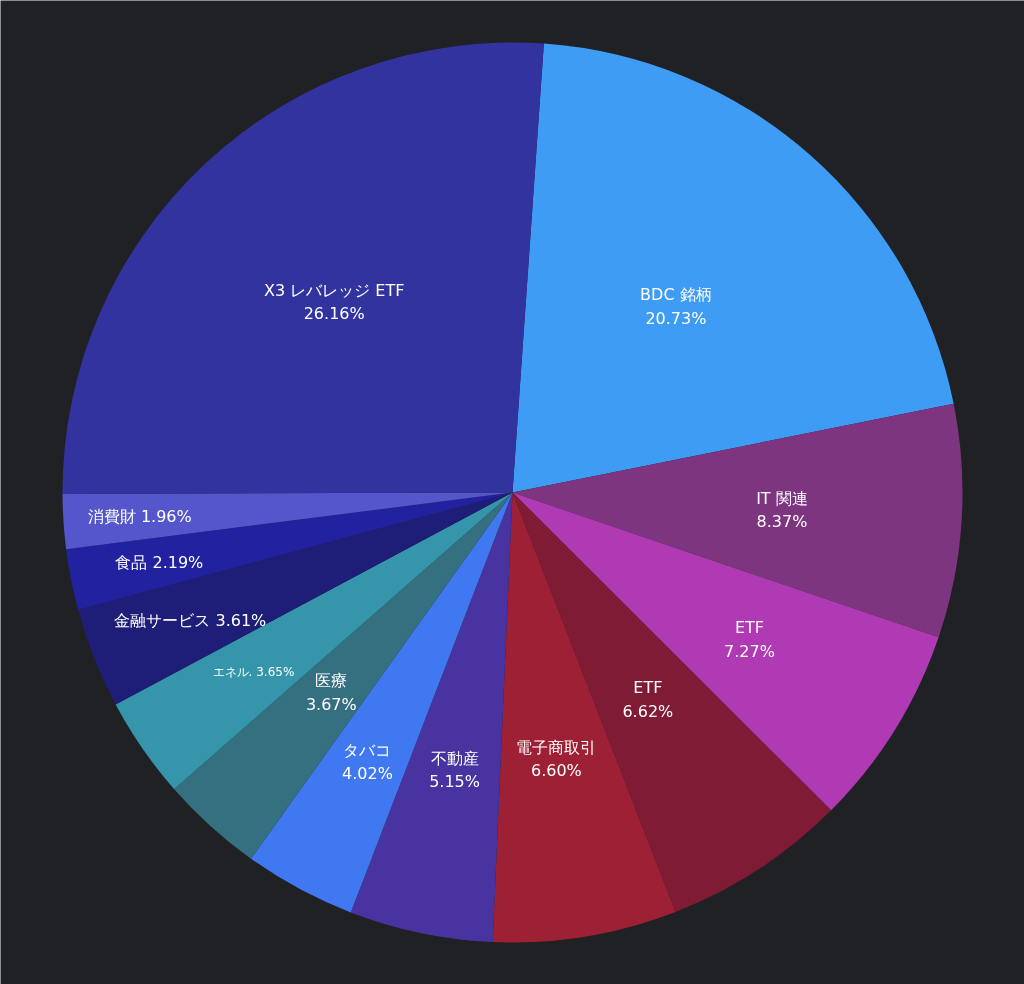 Image resolution: width=1024 pixels, height=984 pixels. I want to click on slice-label: BDC 銘柄, so click(676, 295).